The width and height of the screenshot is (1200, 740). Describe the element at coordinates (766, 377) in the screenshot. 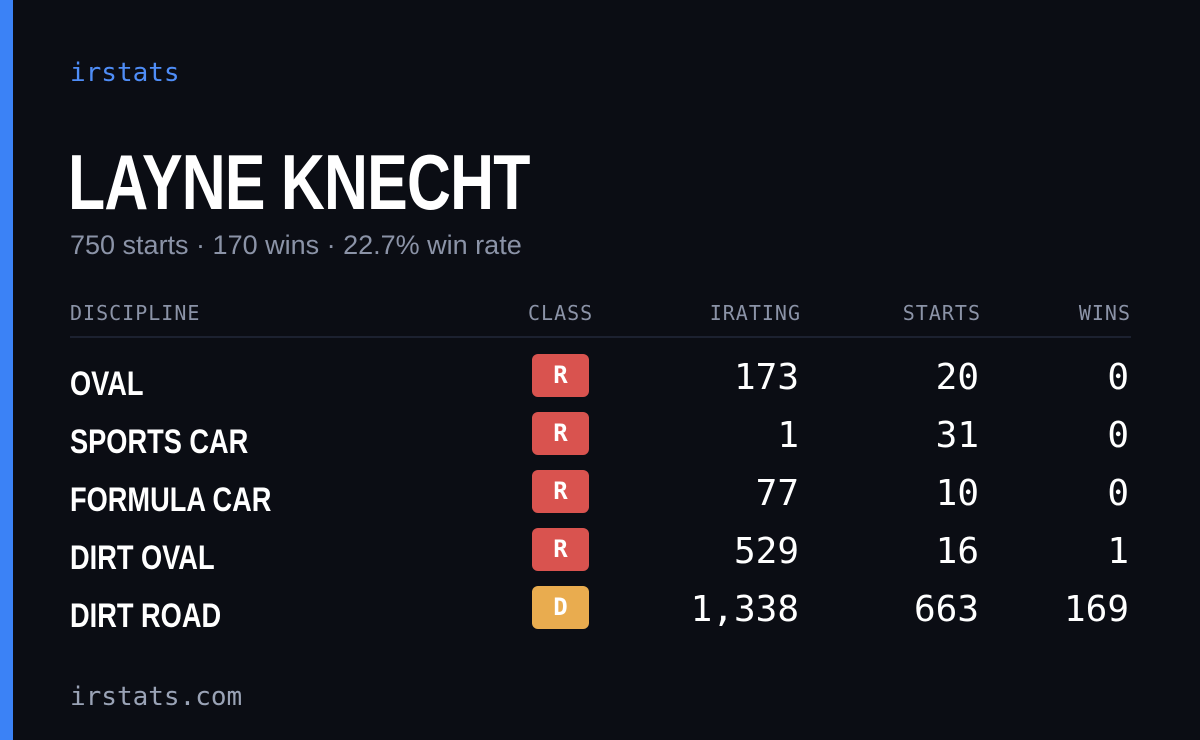

I see `irating-value: 173` at that location.